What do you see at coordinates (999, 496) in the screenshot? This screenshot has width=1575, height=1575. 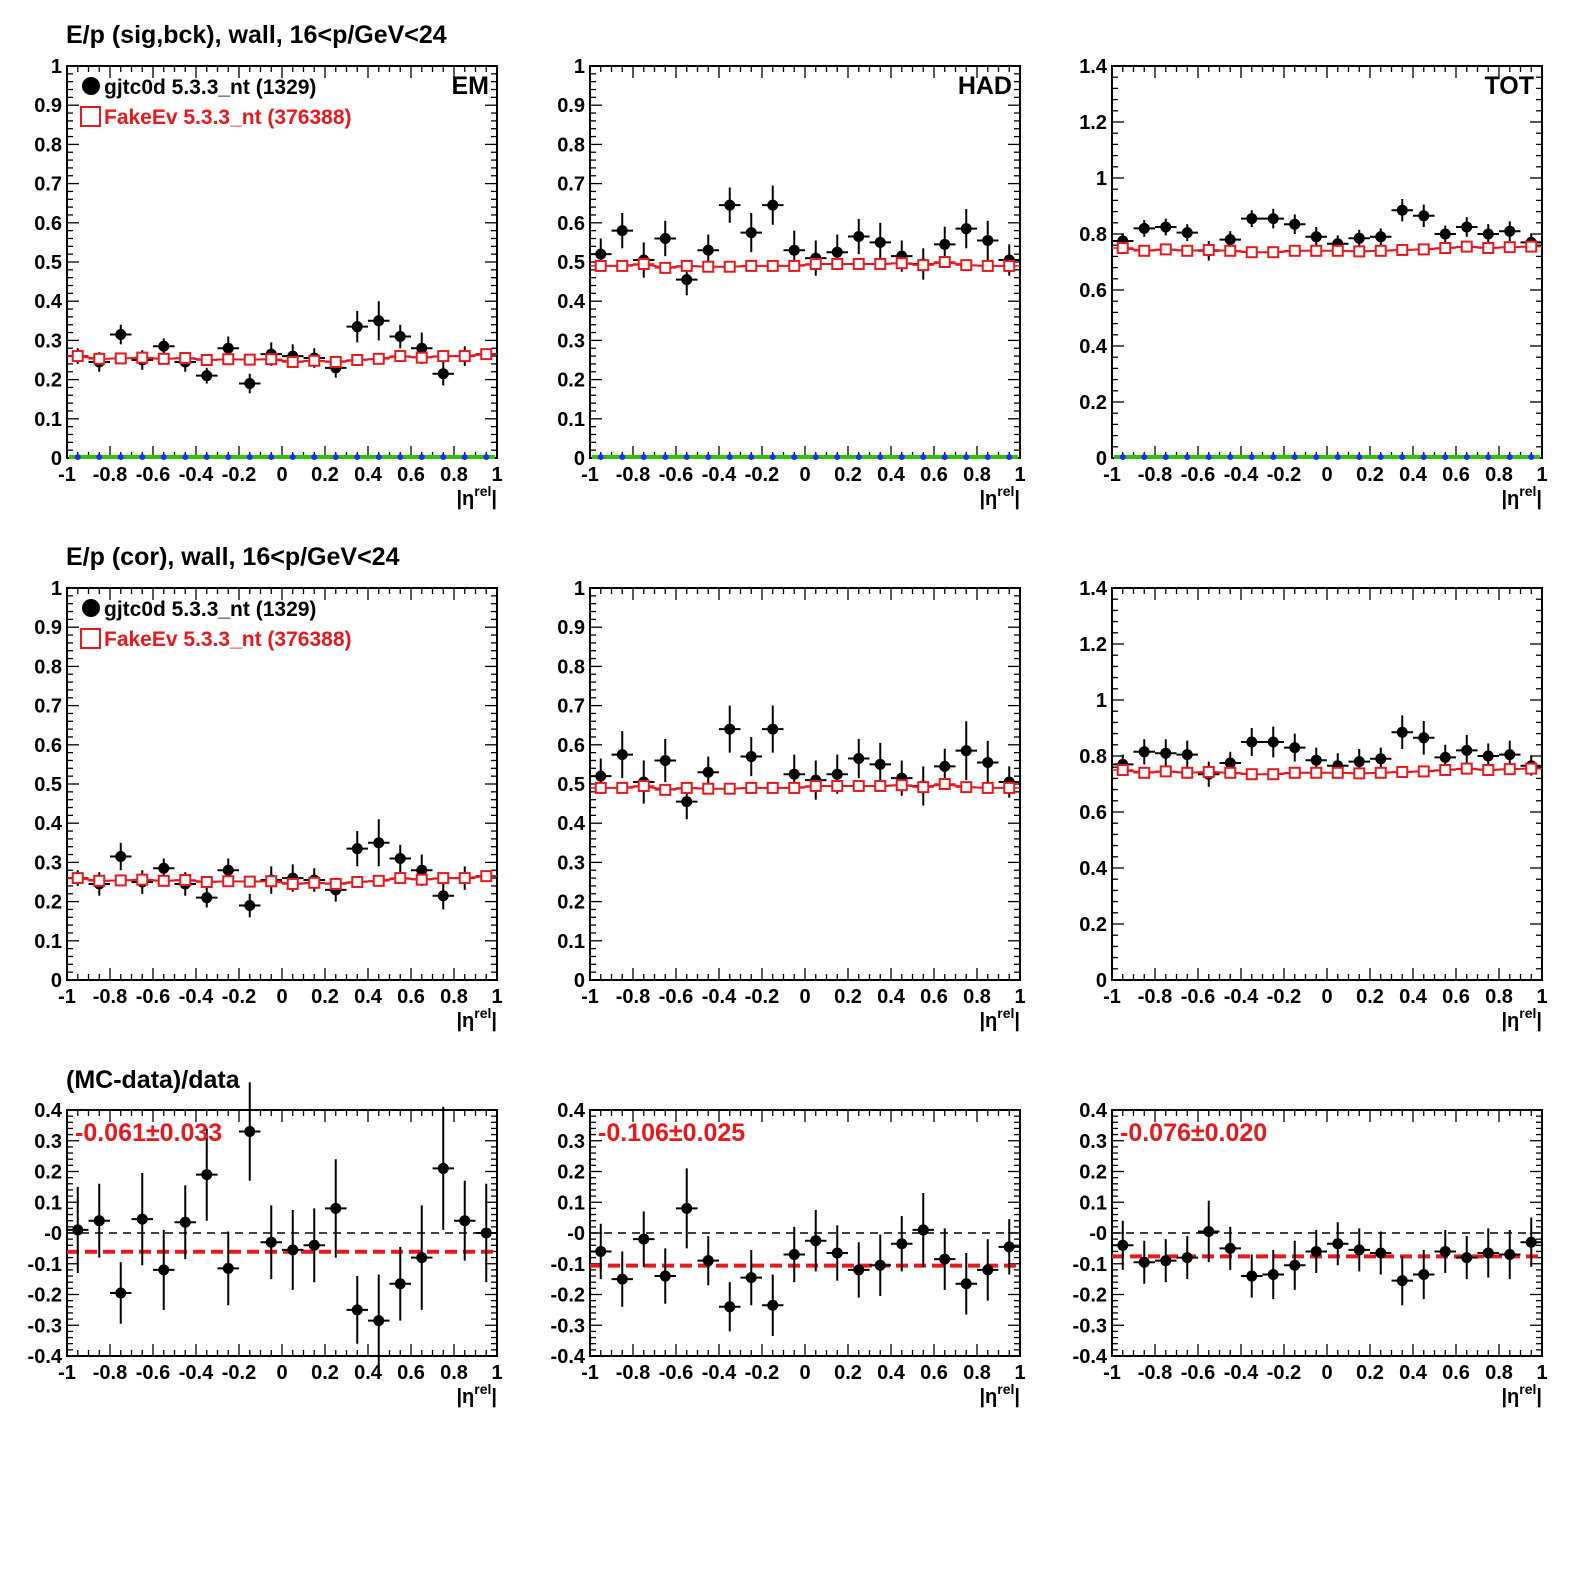 I see `x-axis-label: |ηrel|` at bounding box center [999, 496].